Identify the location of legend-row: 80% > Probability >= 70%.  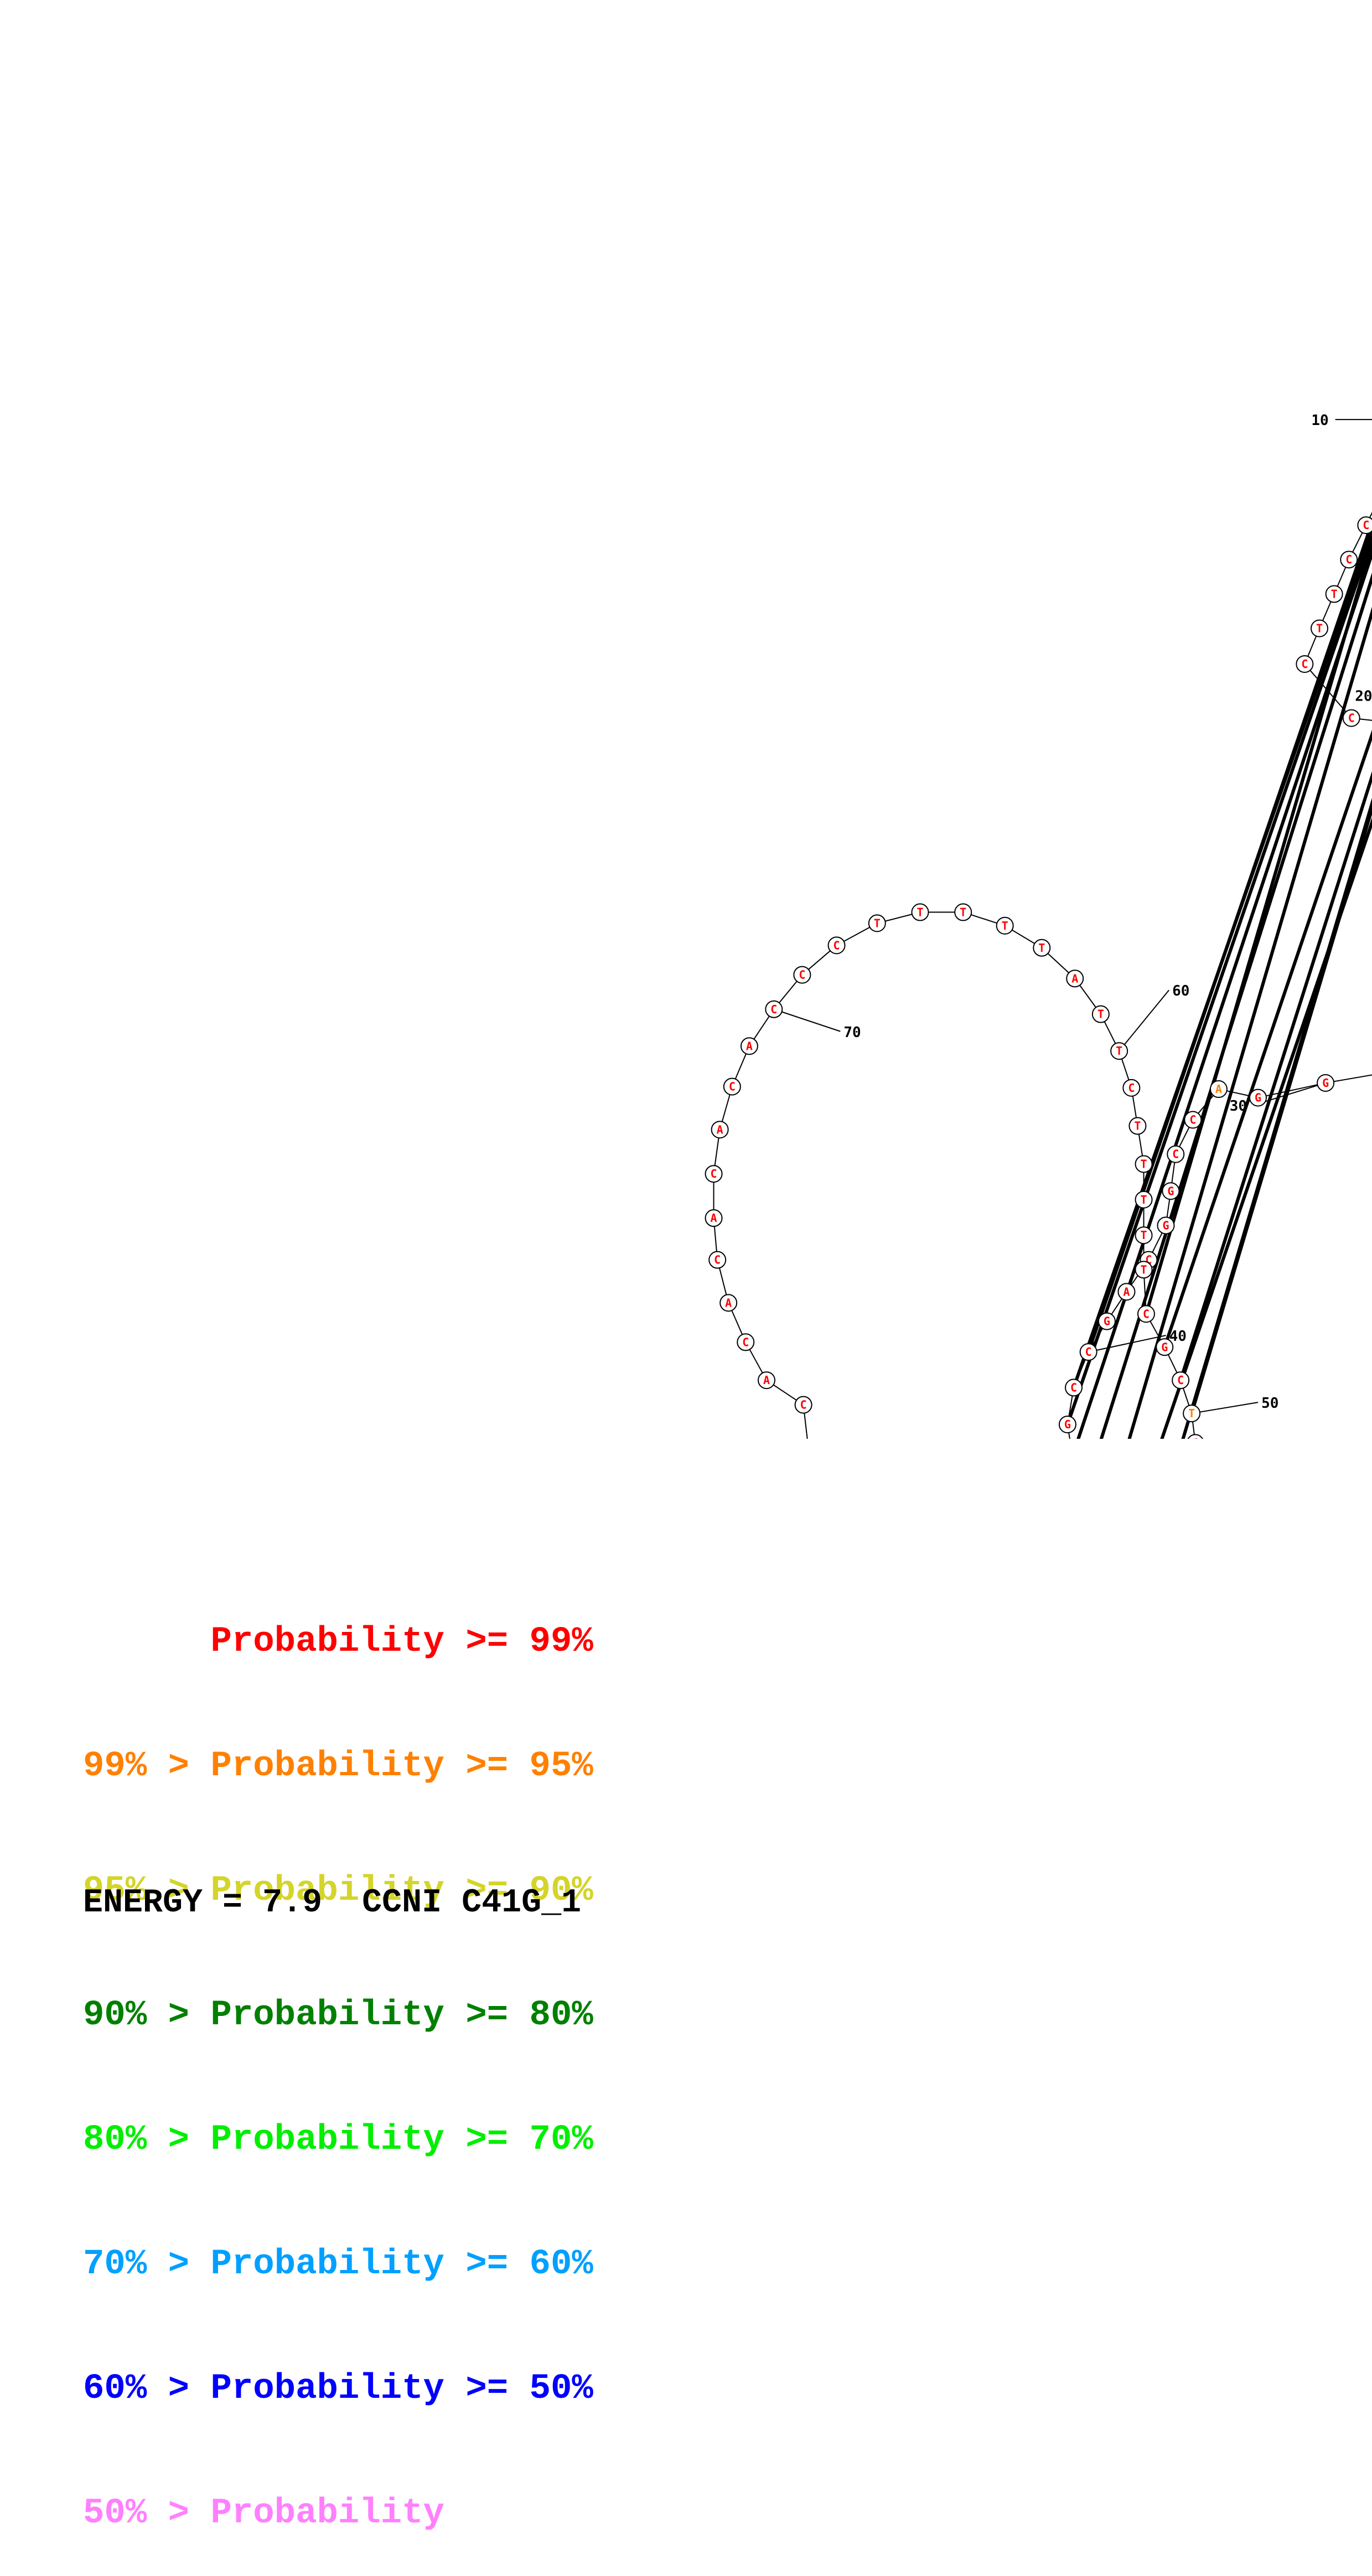
(338, 2140).